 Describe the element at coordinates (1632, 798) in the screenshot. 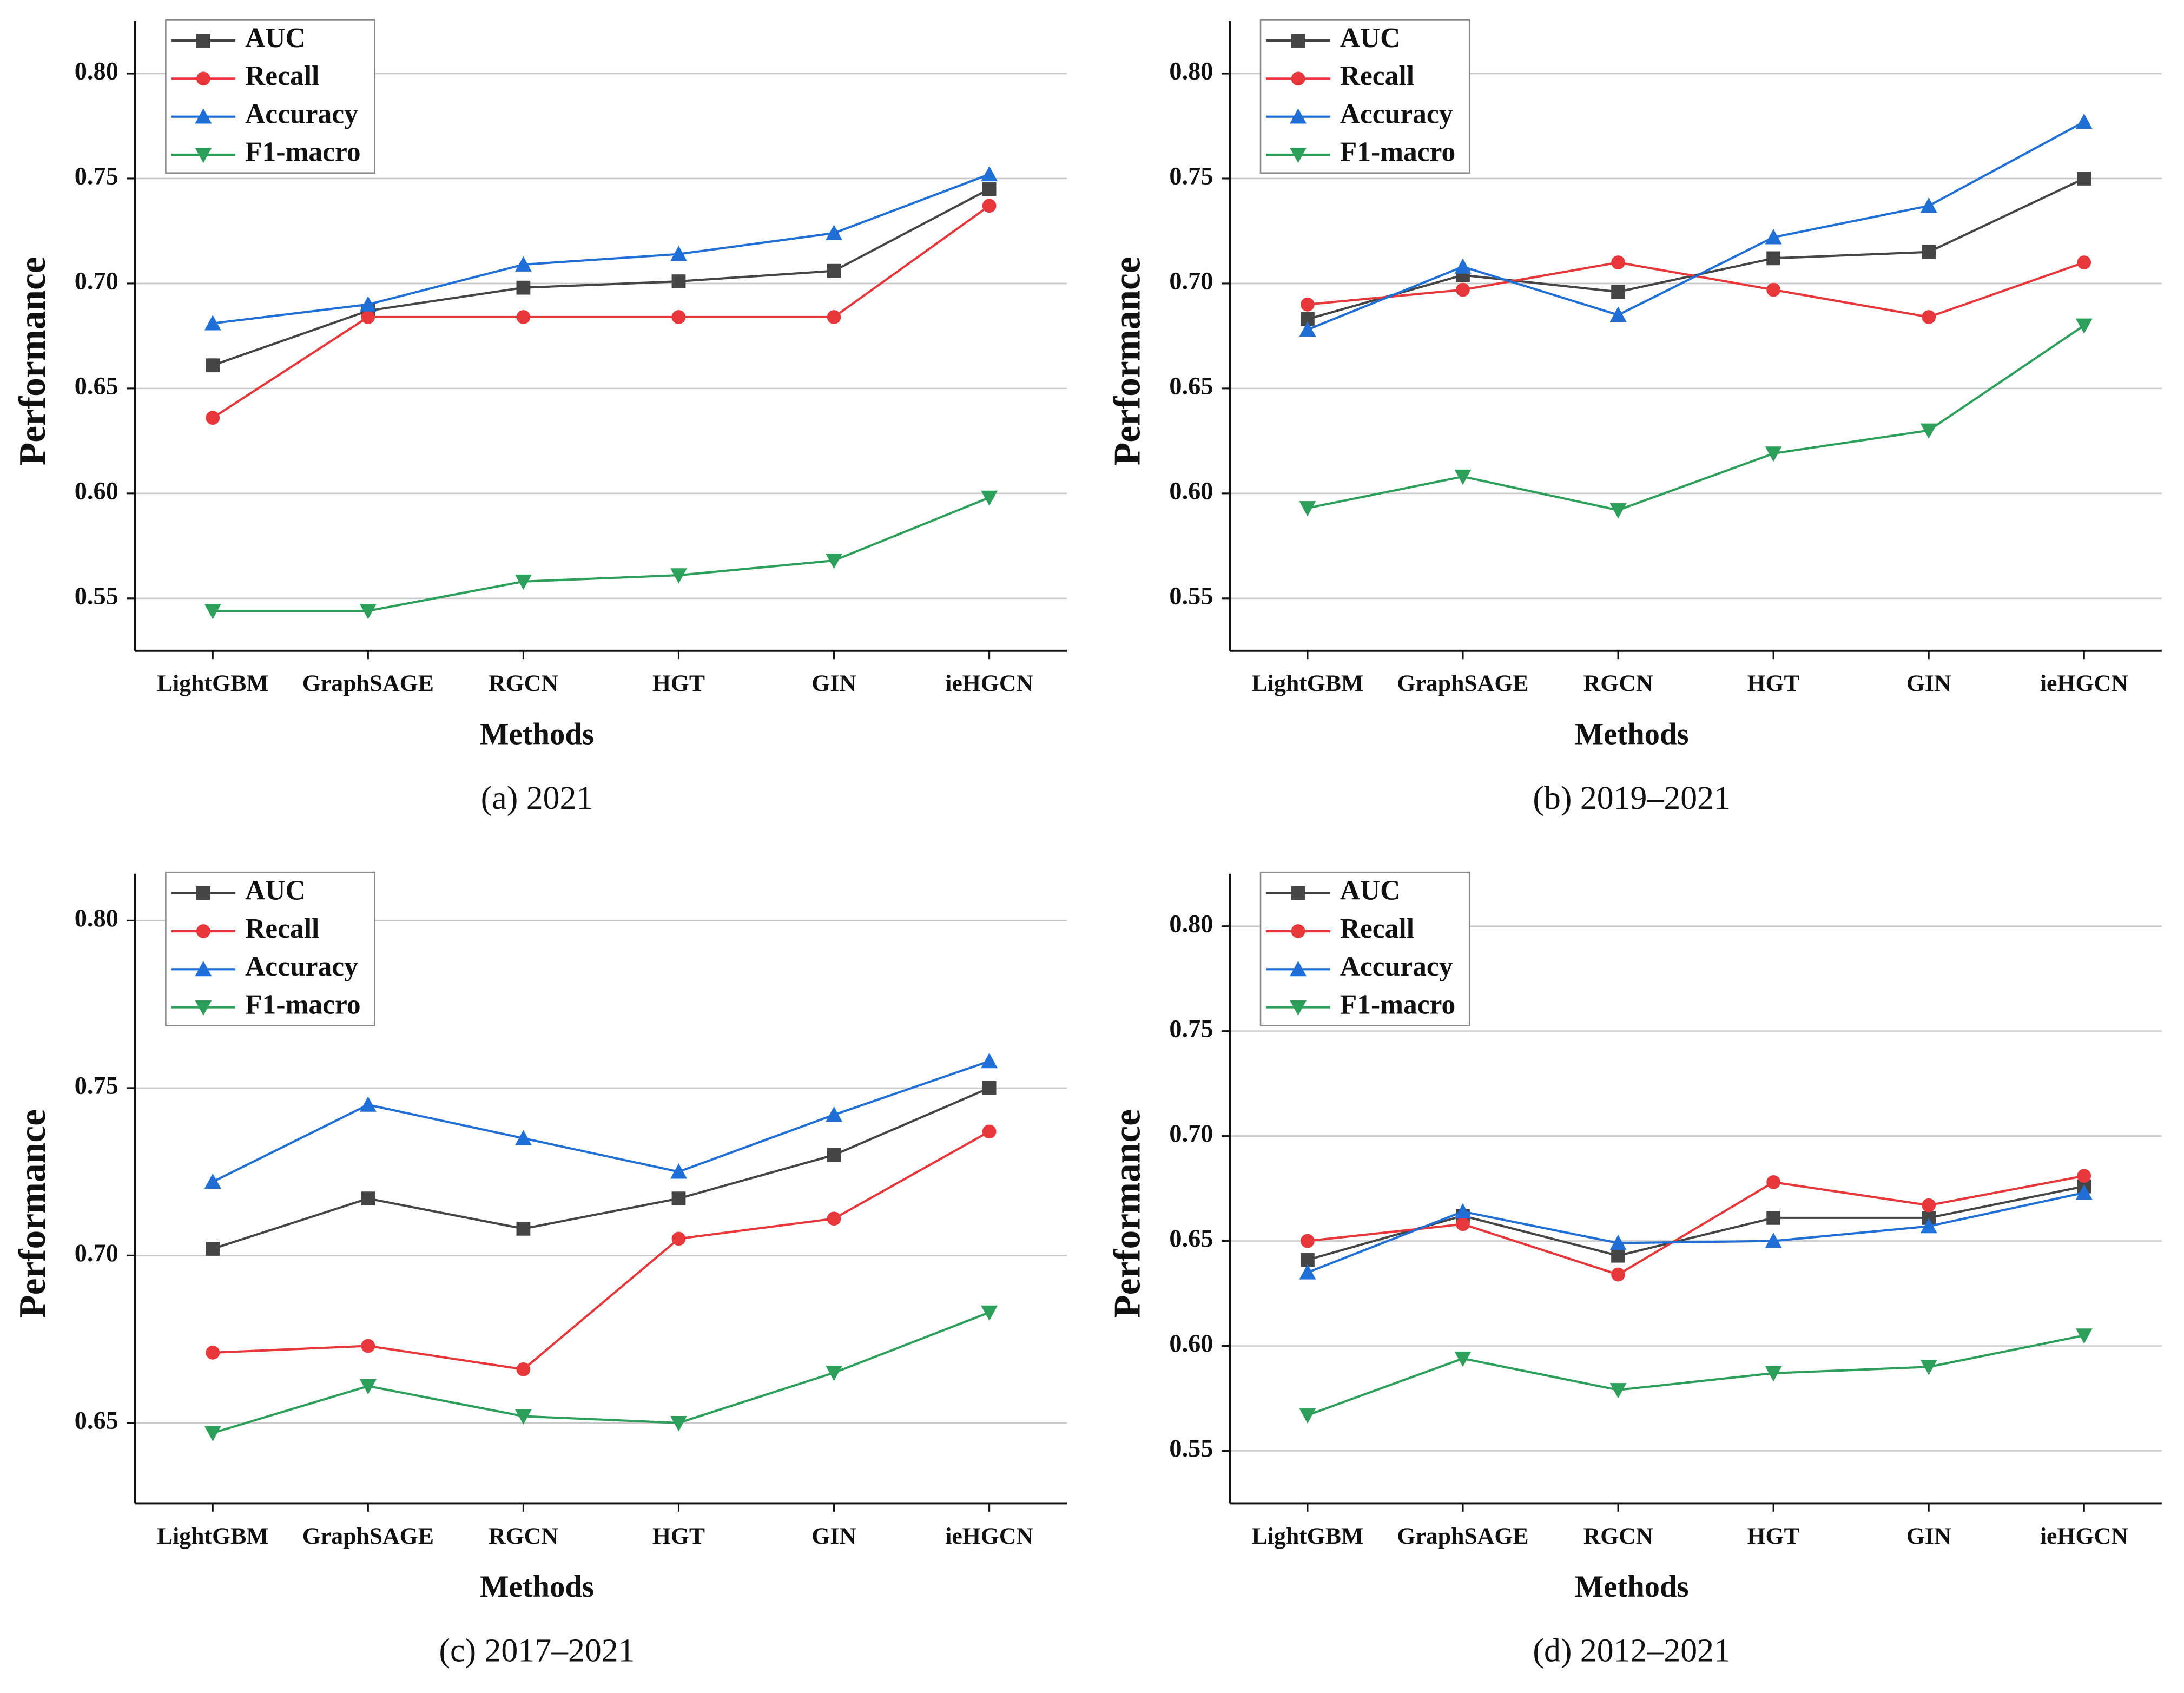

I see `caption: (b) 2019–2021` at that location.